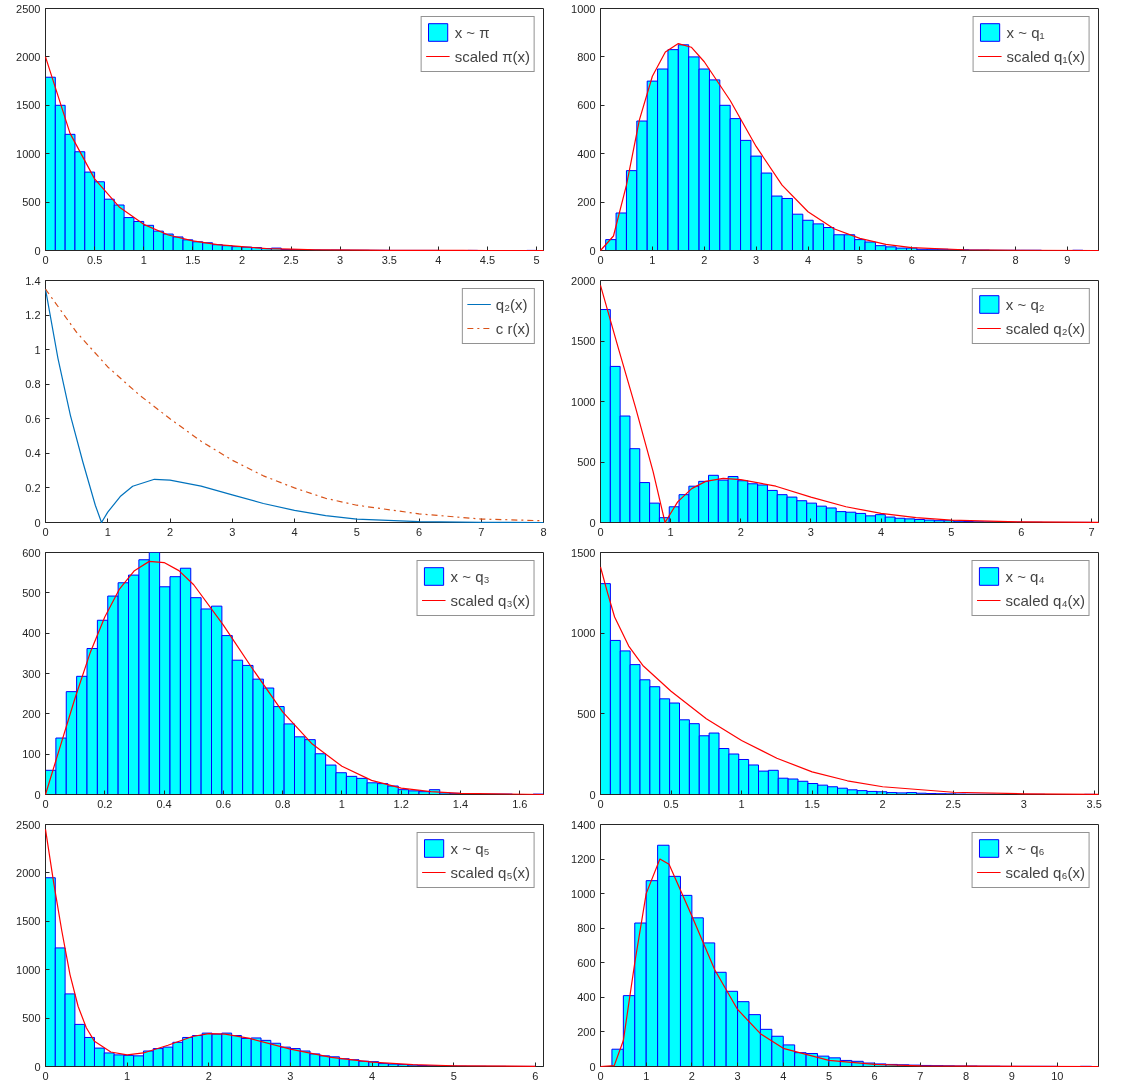 This screenshot has height=1090, width=1123. I want to click on legend-label: x ~ q₅, so click(470, 848).